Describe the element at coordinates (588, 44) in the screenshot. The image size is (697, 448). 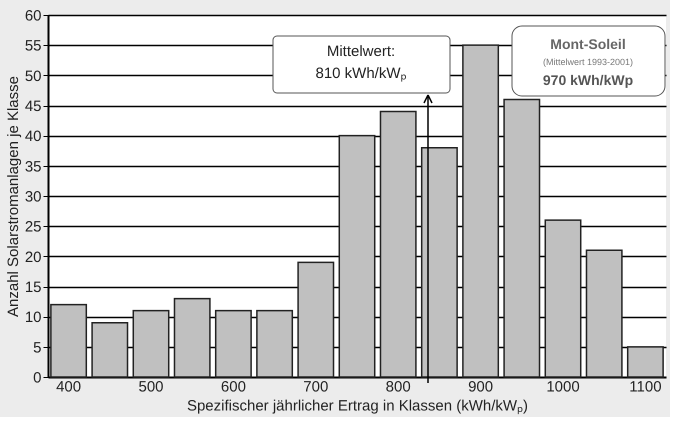
I see `annotation: Mont-Soleil` at that location.